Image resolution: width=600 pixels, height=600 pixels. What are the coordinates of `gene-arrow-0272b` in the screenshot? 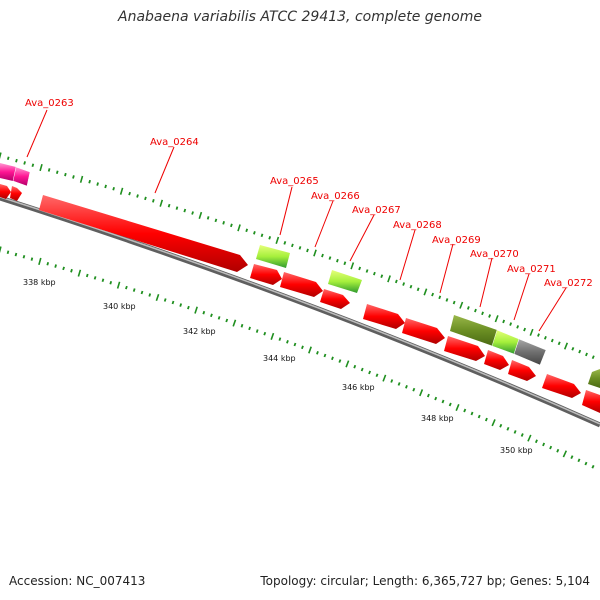 It's located at (522, 370).